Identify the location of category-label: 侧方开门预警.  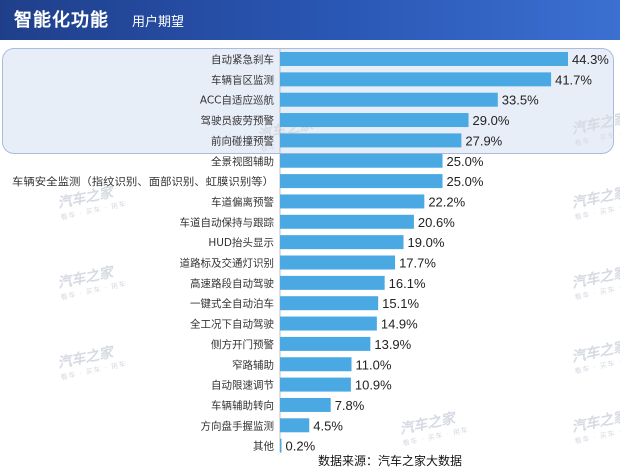
(242, 344).